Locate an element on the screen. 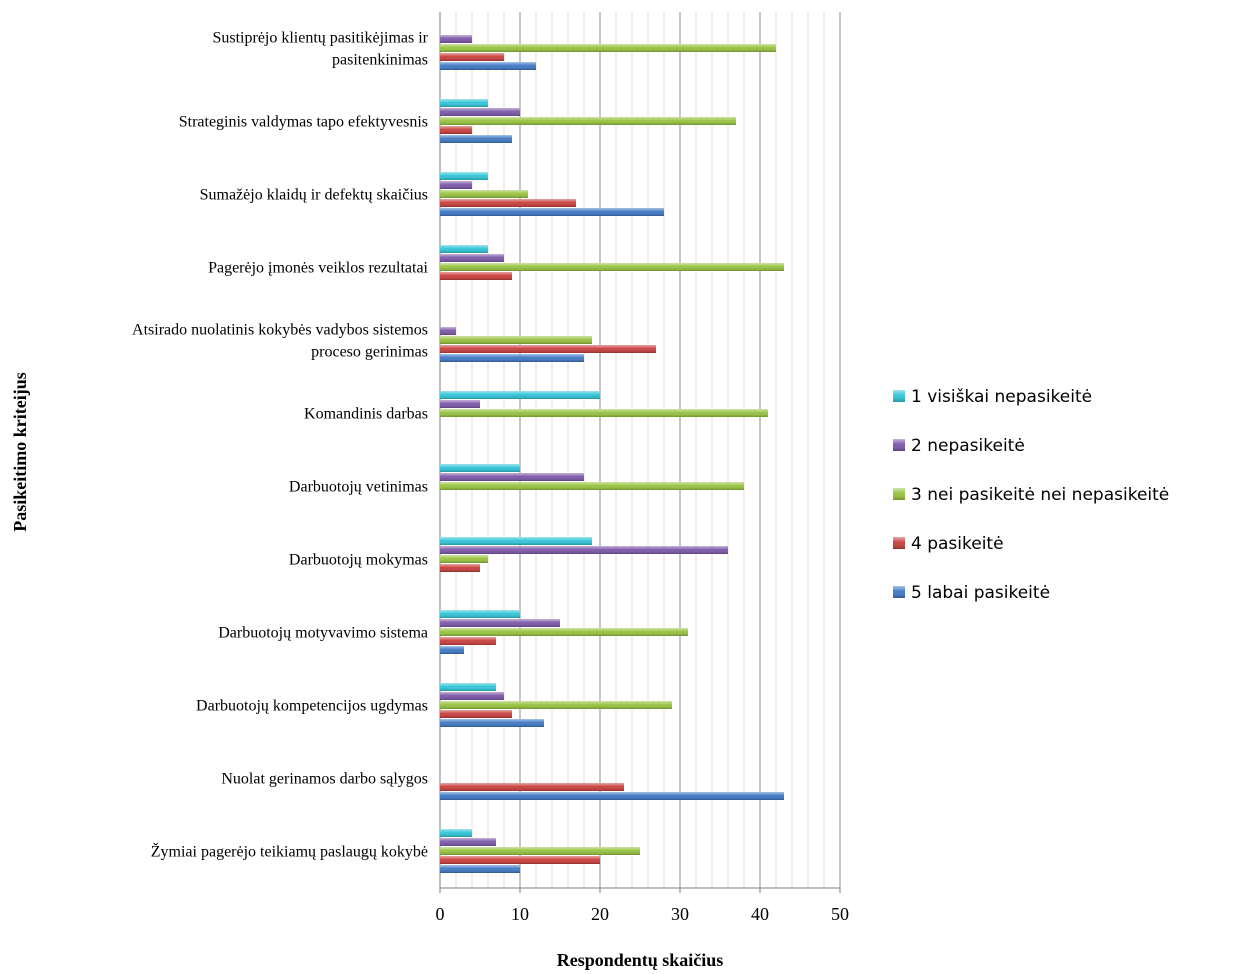  legend-label: 5 labai pasikeitė is located at coordinates (980, 593).